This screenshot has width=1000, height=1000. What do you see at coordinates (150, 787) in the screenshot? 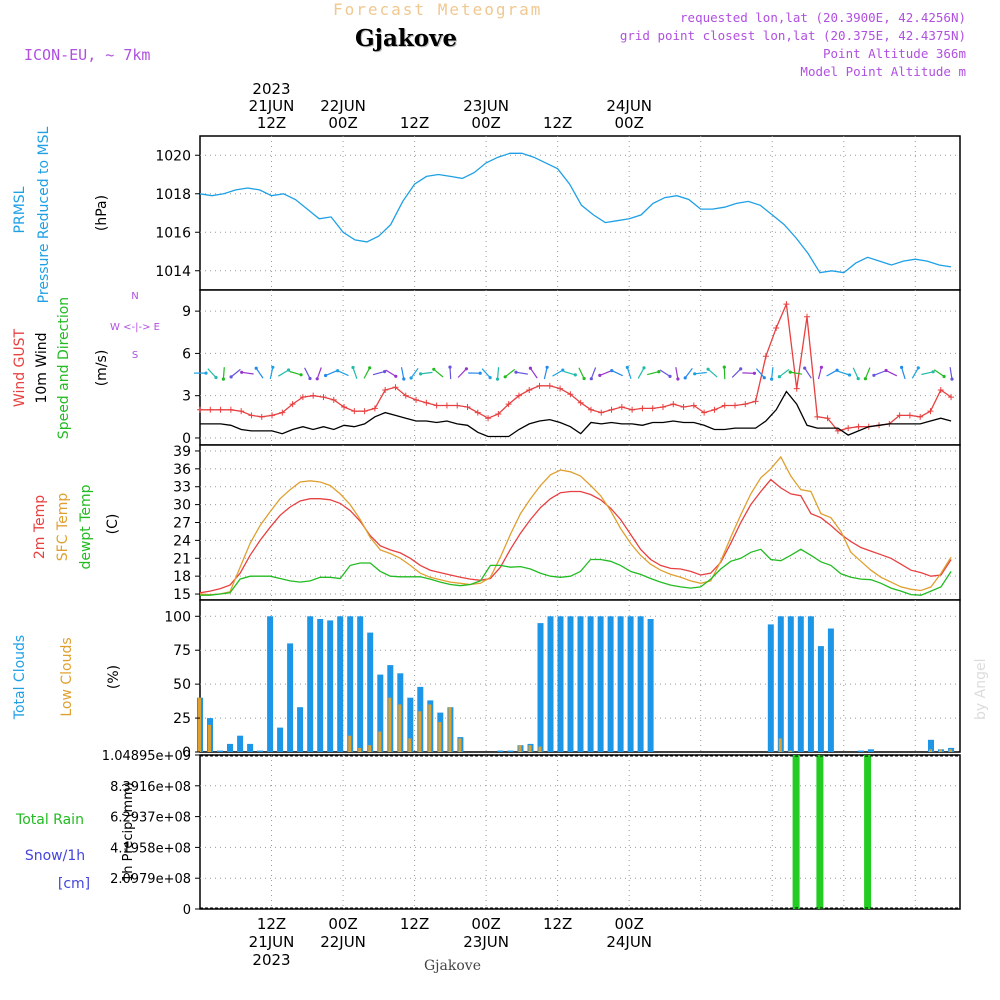
I see `precip-tick-label: 8.3916e+08` at bounding box center [150, 787].